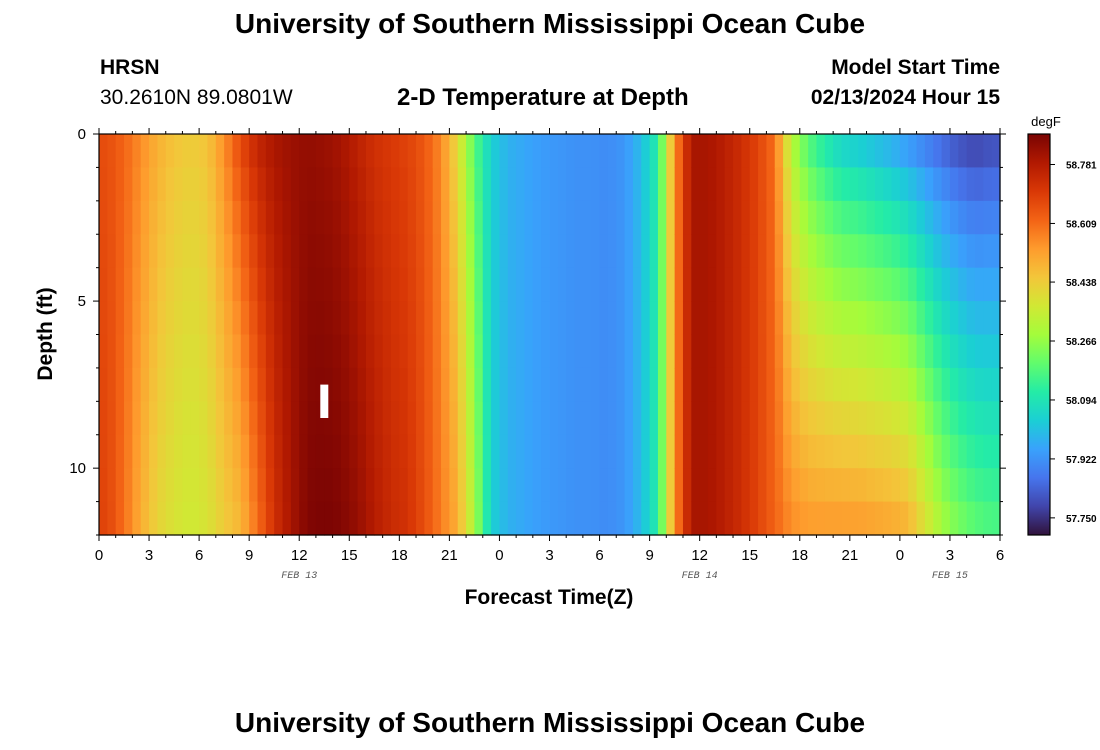 The height and width of the screenshot is (750, 1100). Describe the element at coordinates (196, 97) in the screenshot. I see `station-coordinates: 30.2610N 89.0801W` at that location.